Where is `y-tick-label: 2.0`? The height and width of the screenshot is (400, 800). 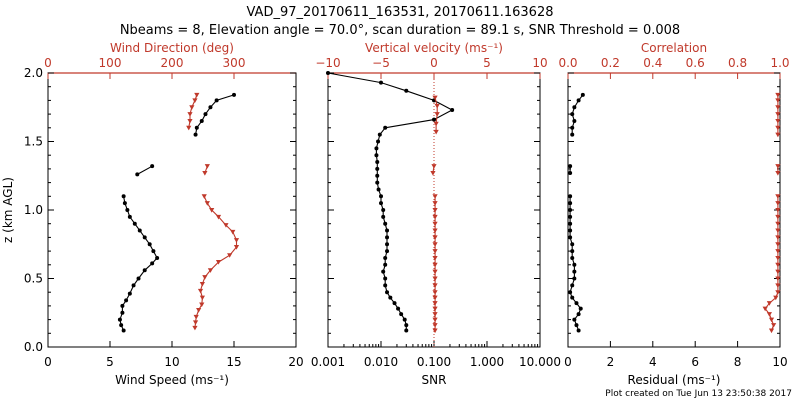
y-tick-label: 2.0 is located at coordinates (33, 73).